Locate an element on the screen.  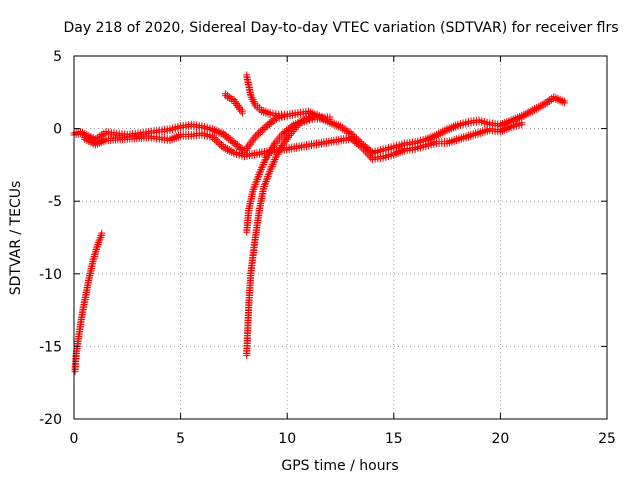
series-arc-near-8-h is located at coordinates (267, 95).